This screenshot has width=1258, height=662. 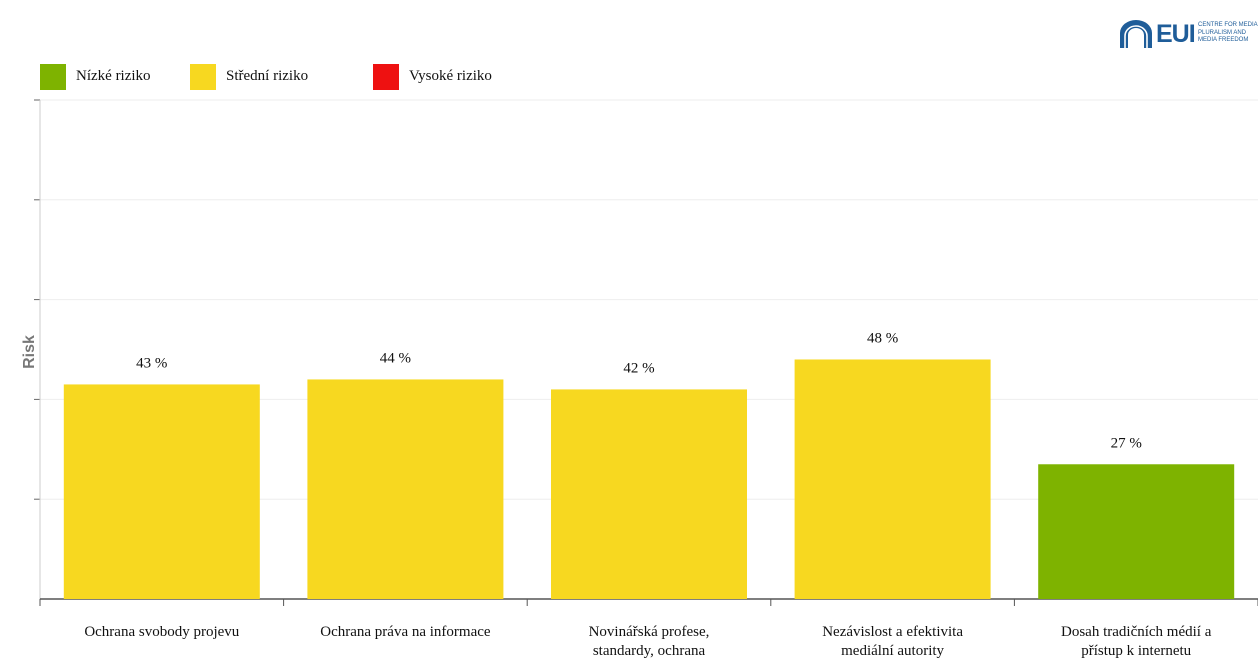 What do you see at coordinates (1136, 651) in the screenshot?
I see `category-label-line: přístup k internetu` at bounding box center [1136, 651].